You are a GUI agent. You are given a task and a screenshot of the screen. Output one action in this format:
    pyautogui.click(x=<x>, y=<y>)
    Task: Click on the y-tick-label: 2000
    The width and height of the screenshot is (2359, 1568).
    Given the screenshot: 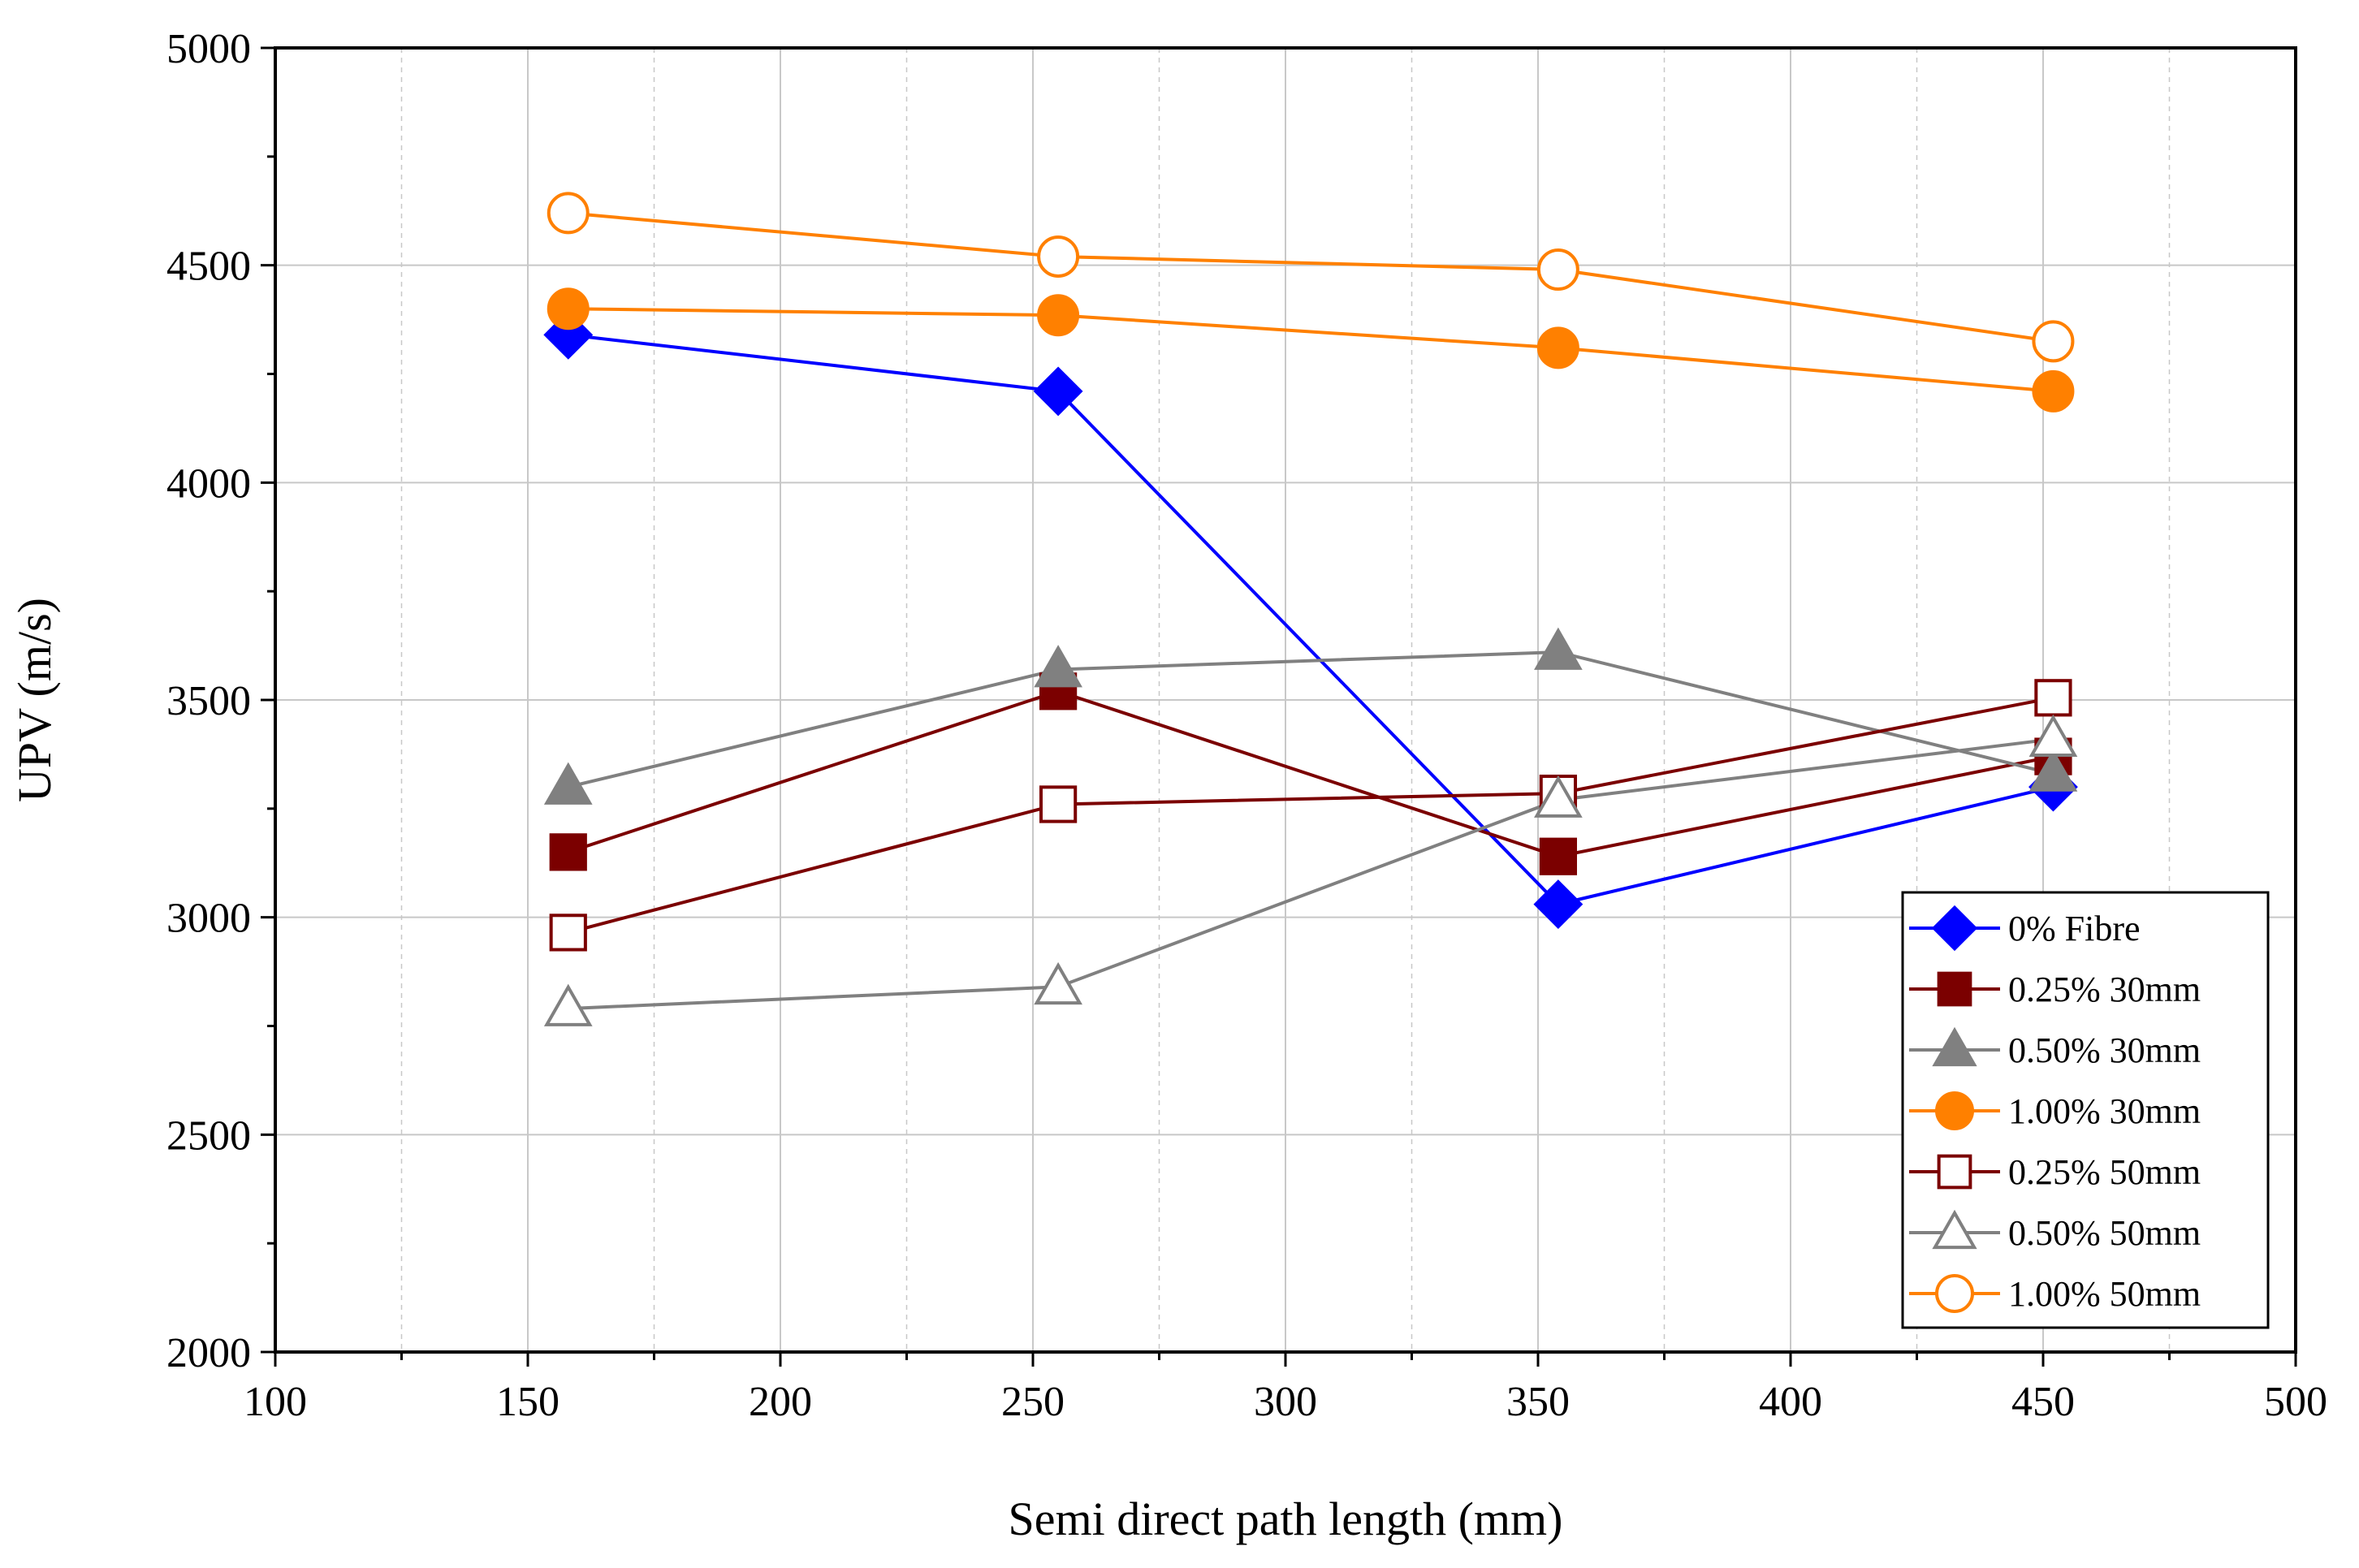 What is the action you would take?
    pyautogui.click(x=208, y=1353)
    